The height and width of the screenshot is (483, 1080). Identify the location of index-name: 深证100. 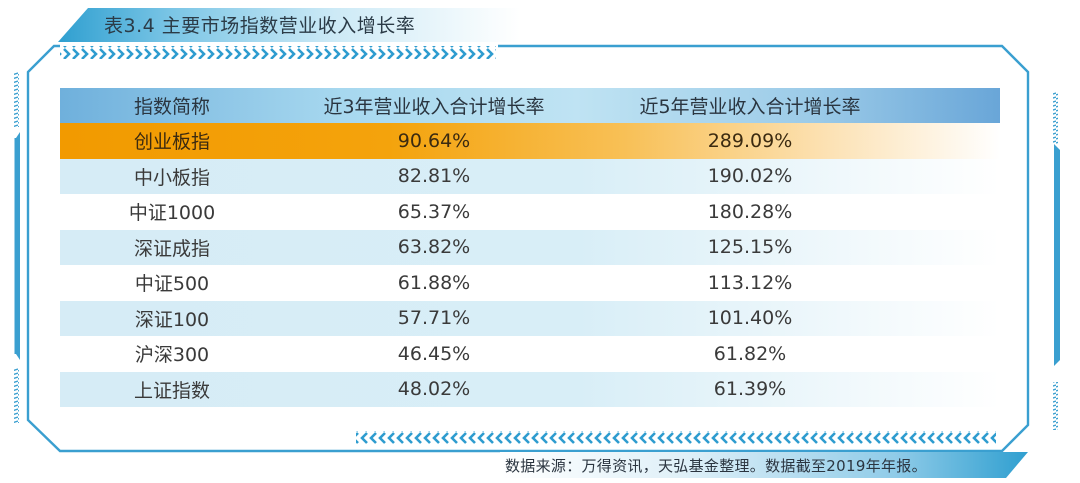
(172, 319).